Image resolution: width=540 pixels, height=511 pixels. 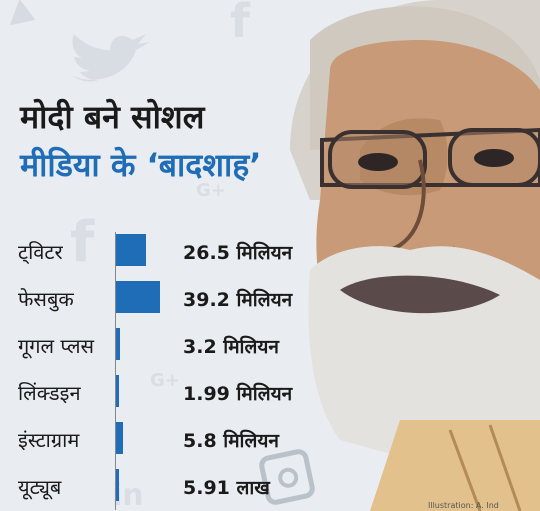 What do you see at coordinates (25, 16) in the screenshot?
I see `youtube-play-icon` at bounding box center [25, 16].